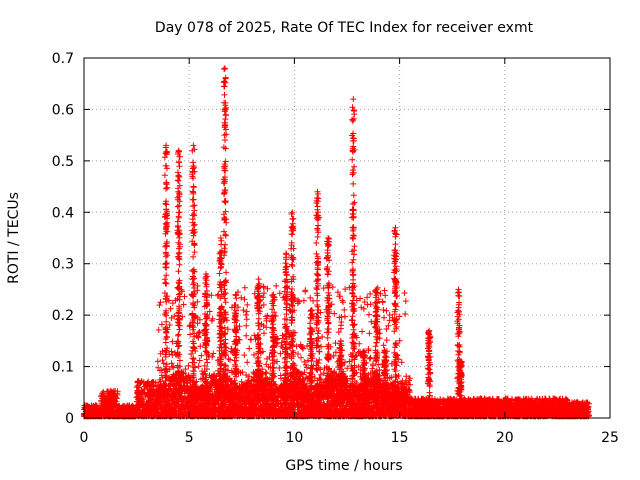 Image resolution: width=640 pixels, height=480 pixels. What do you see at coordinates (63, 59) in the screenshot?
I see `y-tick-label: 0.7` at bounding box center [63, 59].